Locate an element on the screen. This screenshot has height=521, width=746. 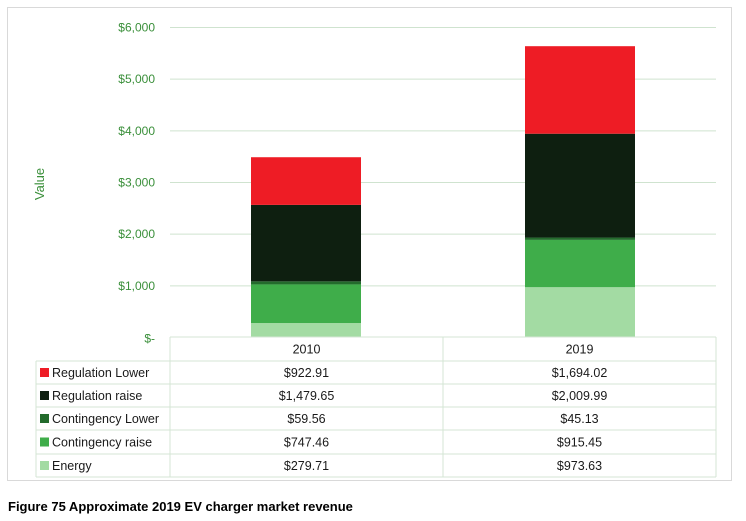
table-cell-value: $915.45 is located at coordinates (579, 443).